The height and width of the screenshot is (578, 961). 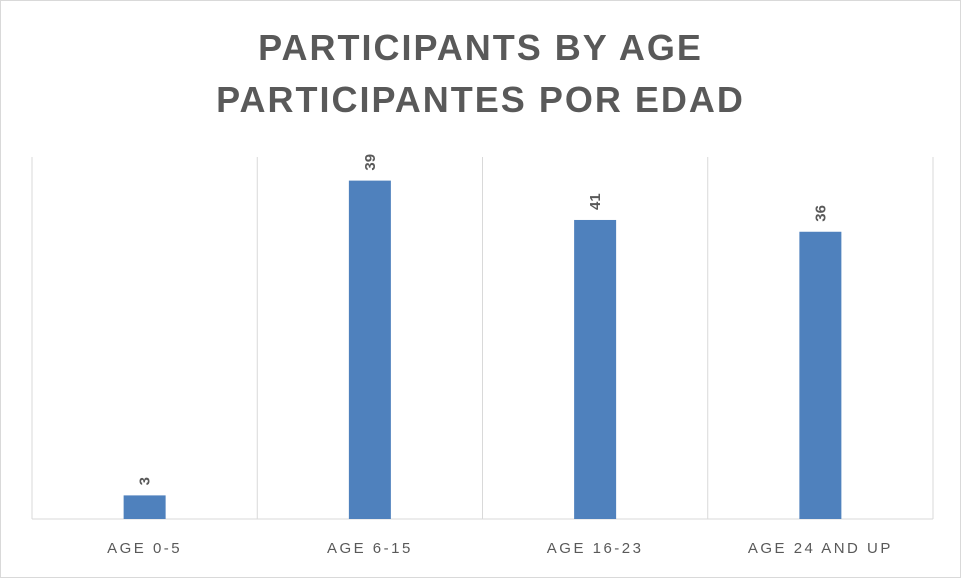 What do you see at coordinates (595, 201) in the screenshot?
I see `data-label: 41` at bounding box center [595, 201].